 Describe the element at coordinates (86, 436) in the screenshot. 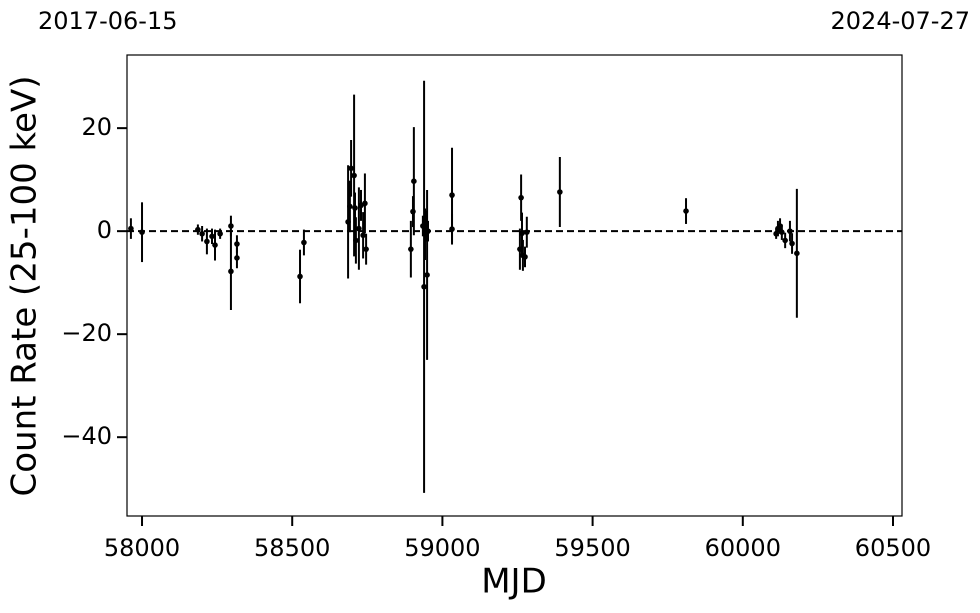

I see `y-tick-label: −40` at that location.